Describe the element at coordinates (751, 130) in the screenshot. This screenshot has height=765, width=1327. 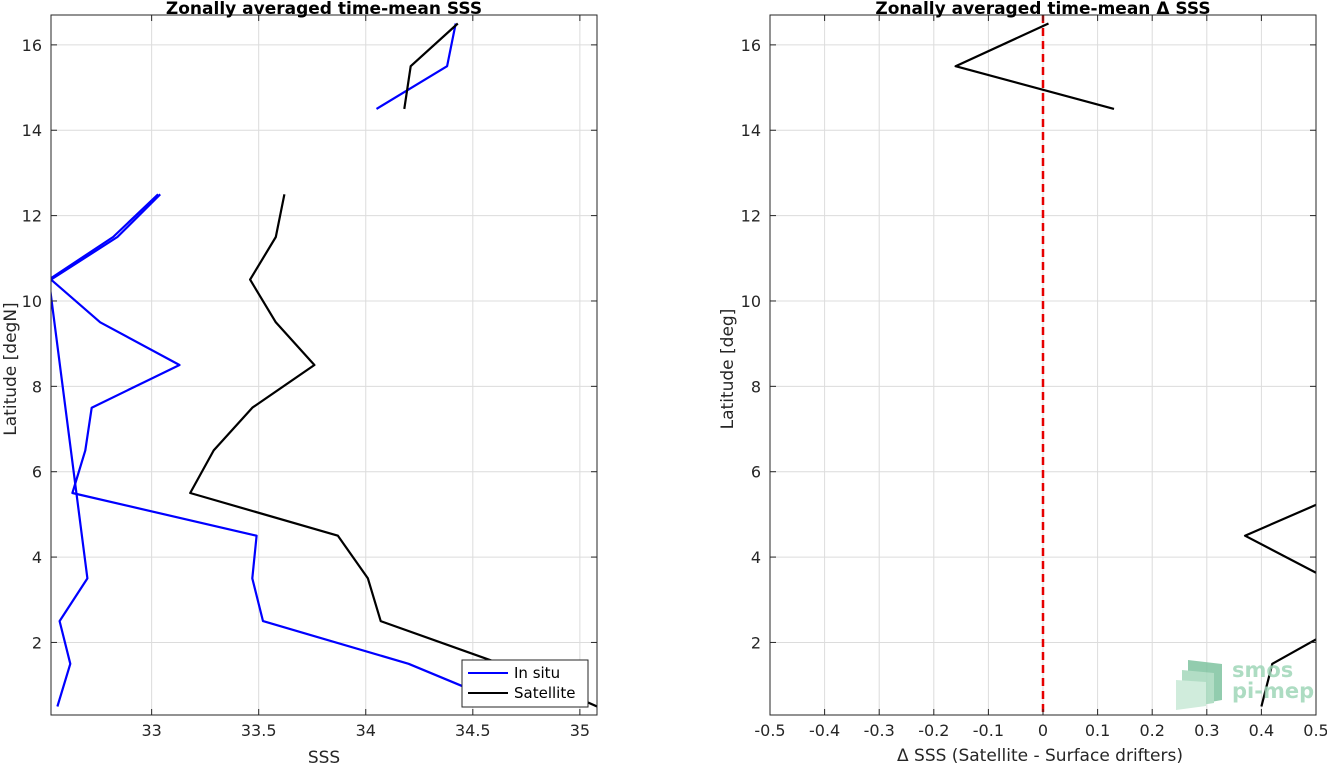
I see `right-y-tick-label: 14` at that location.